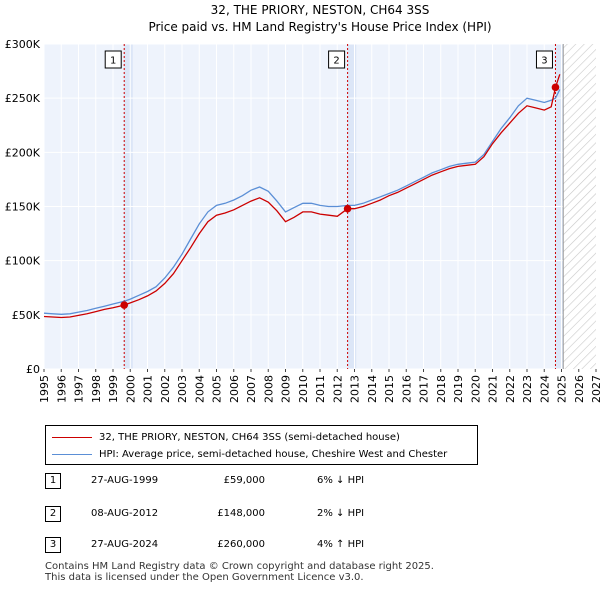 The height and width of the screenshot is (590, 600). What do you see at coordinates (72, 454) in the screenshot?
I see `legend-hpi-line` at bounding box center [72, 454].